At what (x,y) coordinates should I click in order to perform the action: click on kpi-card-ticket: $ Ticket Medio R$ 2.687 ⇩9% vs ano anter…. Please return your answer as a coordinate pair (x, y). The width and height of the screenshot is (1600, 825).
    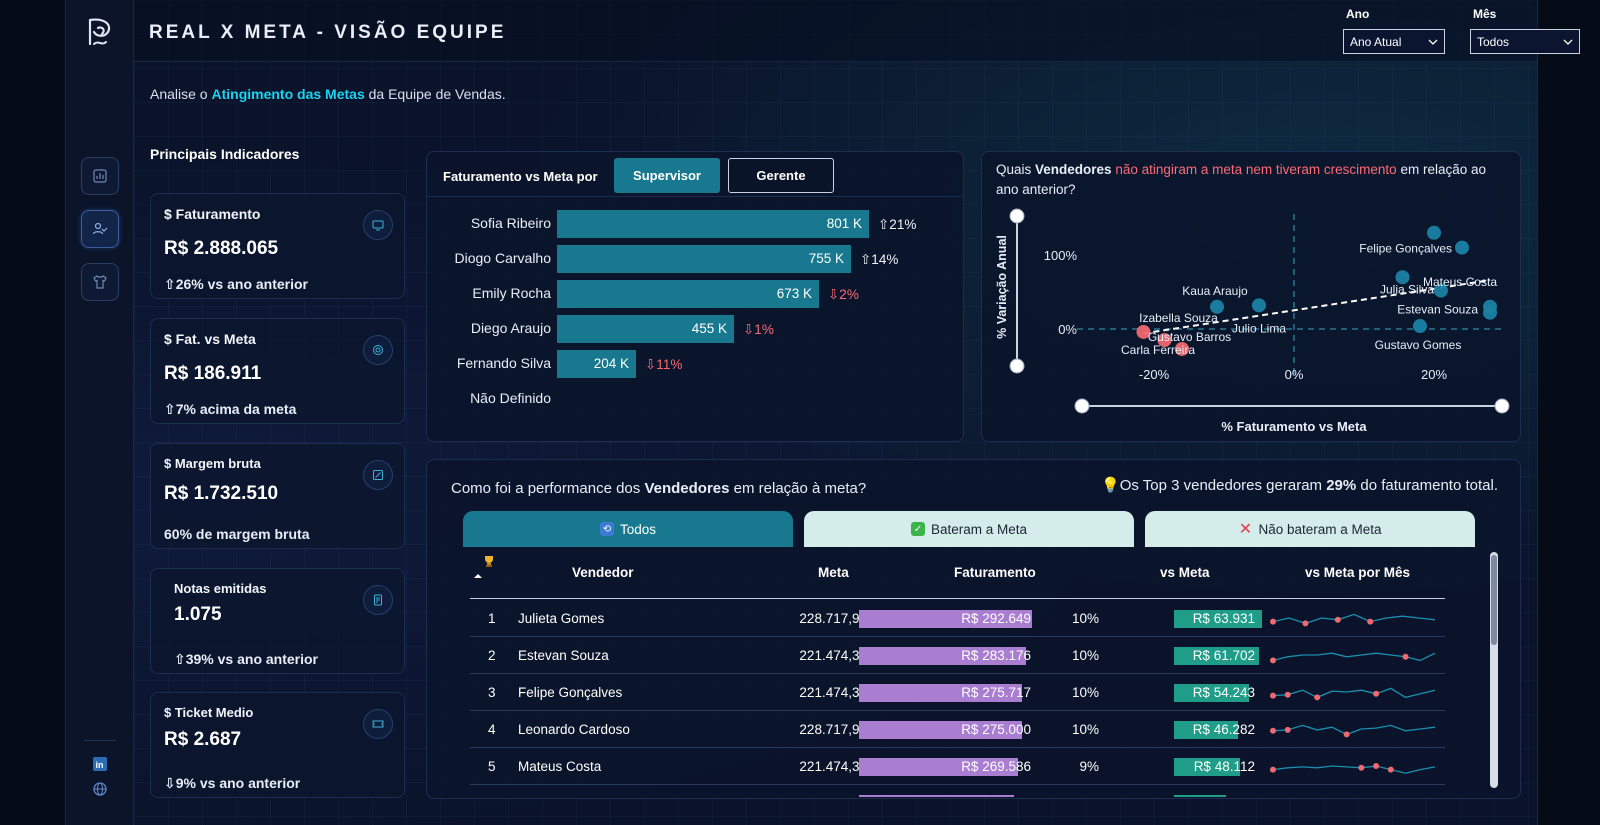
    Looking at the image, I should click on (277, 745).